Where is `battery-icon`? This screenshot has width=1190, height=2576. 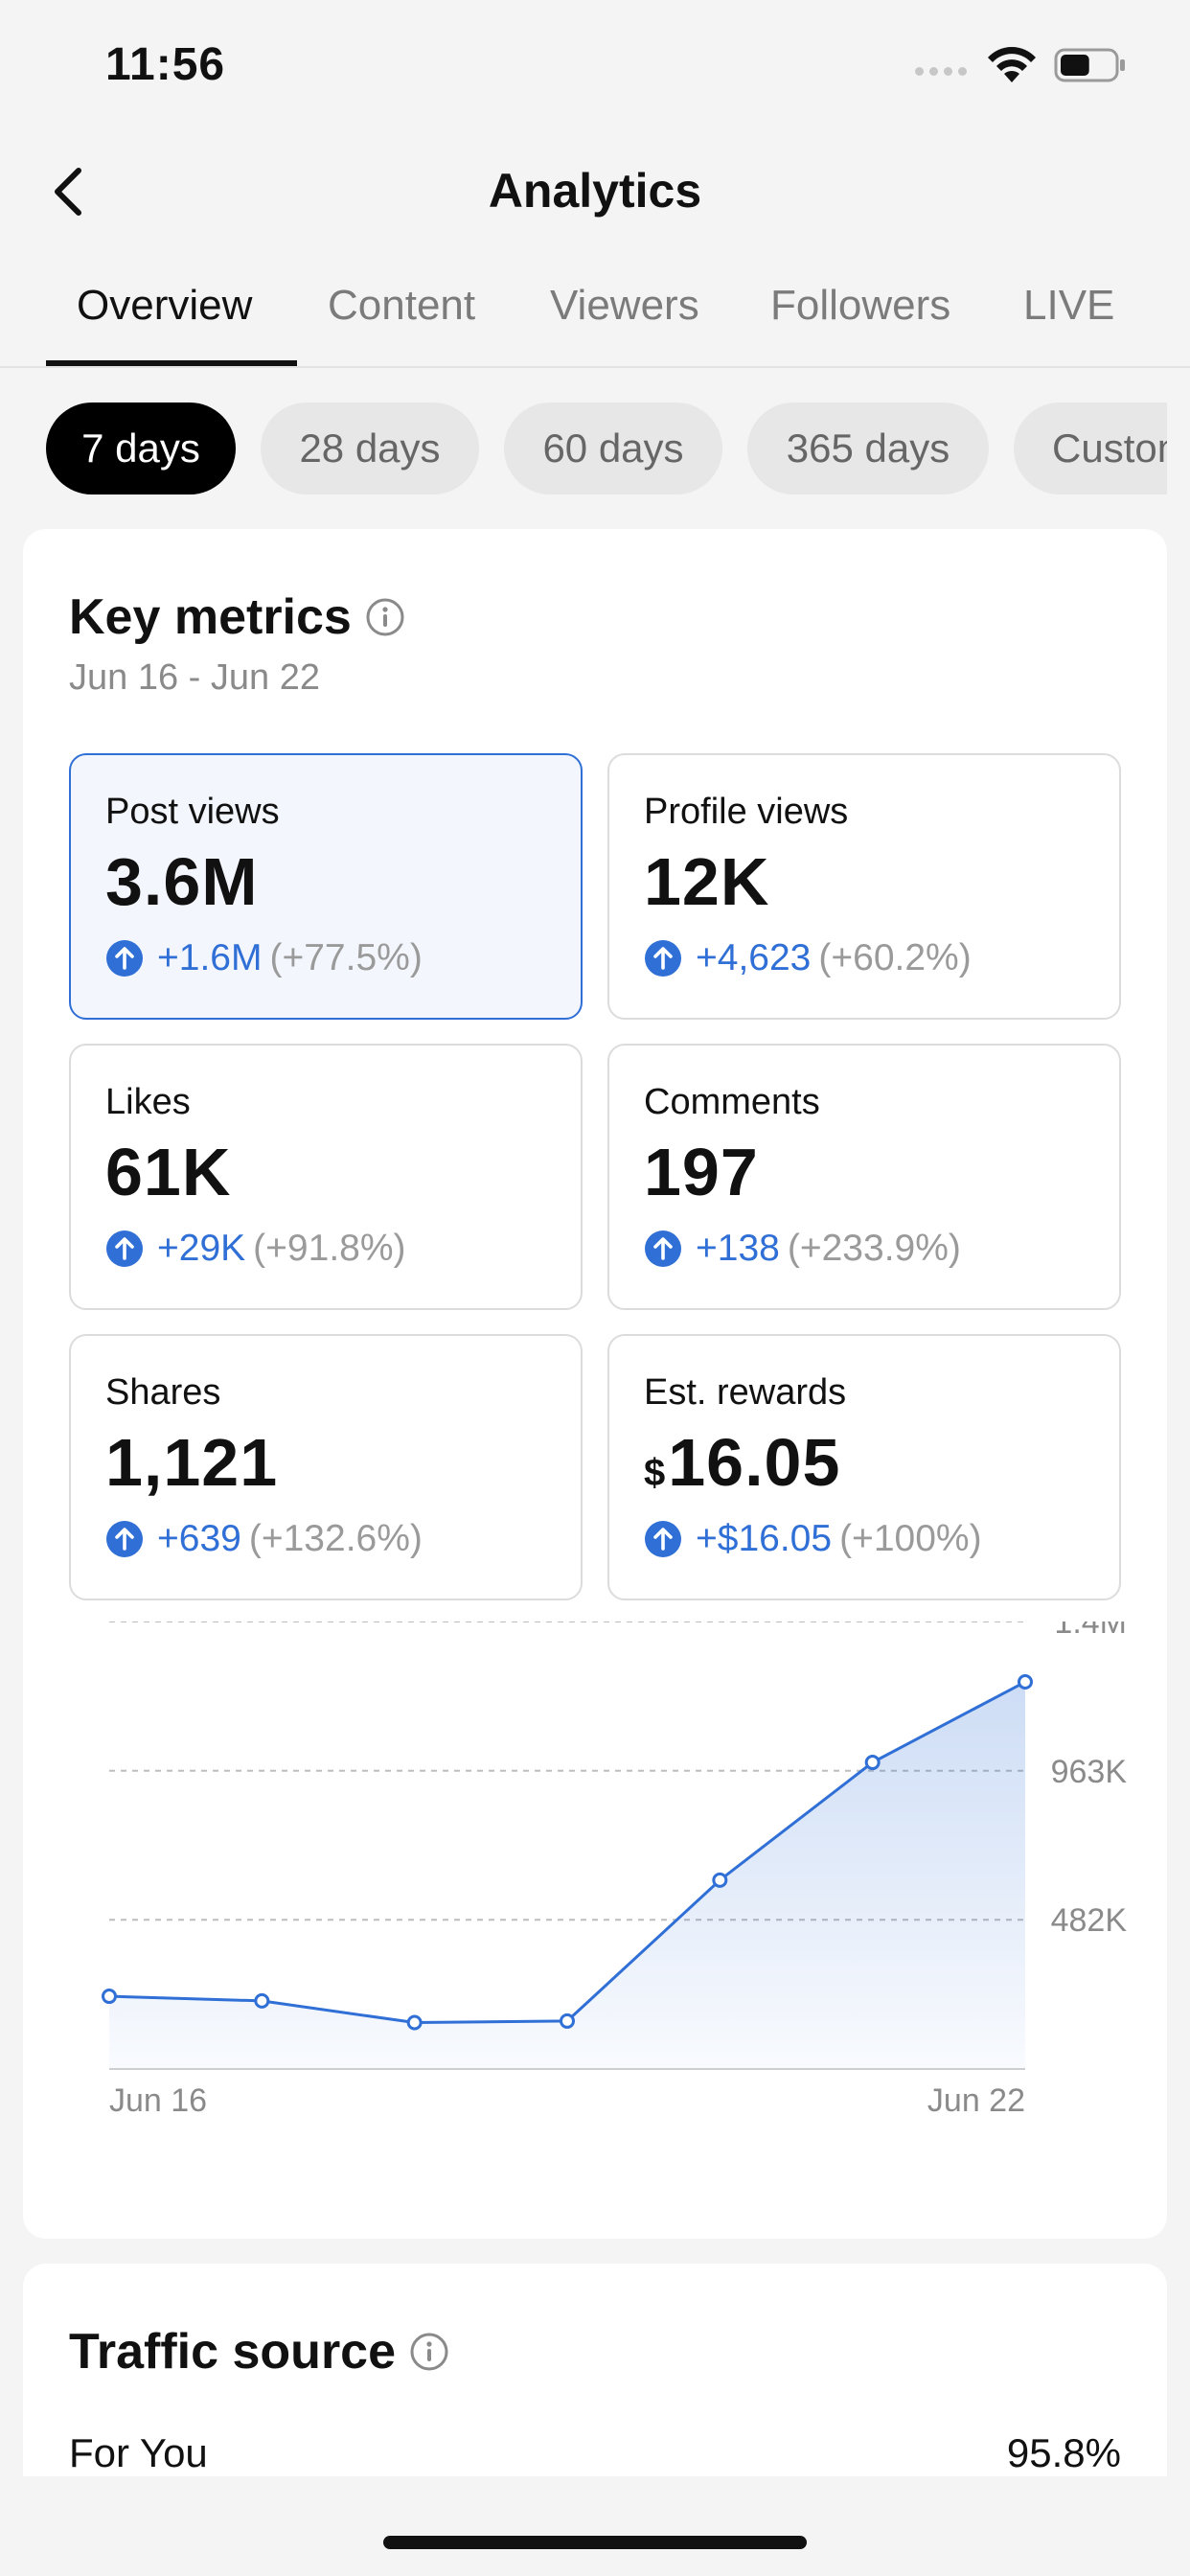
battery-icon is located at coordinates (1090, 65).